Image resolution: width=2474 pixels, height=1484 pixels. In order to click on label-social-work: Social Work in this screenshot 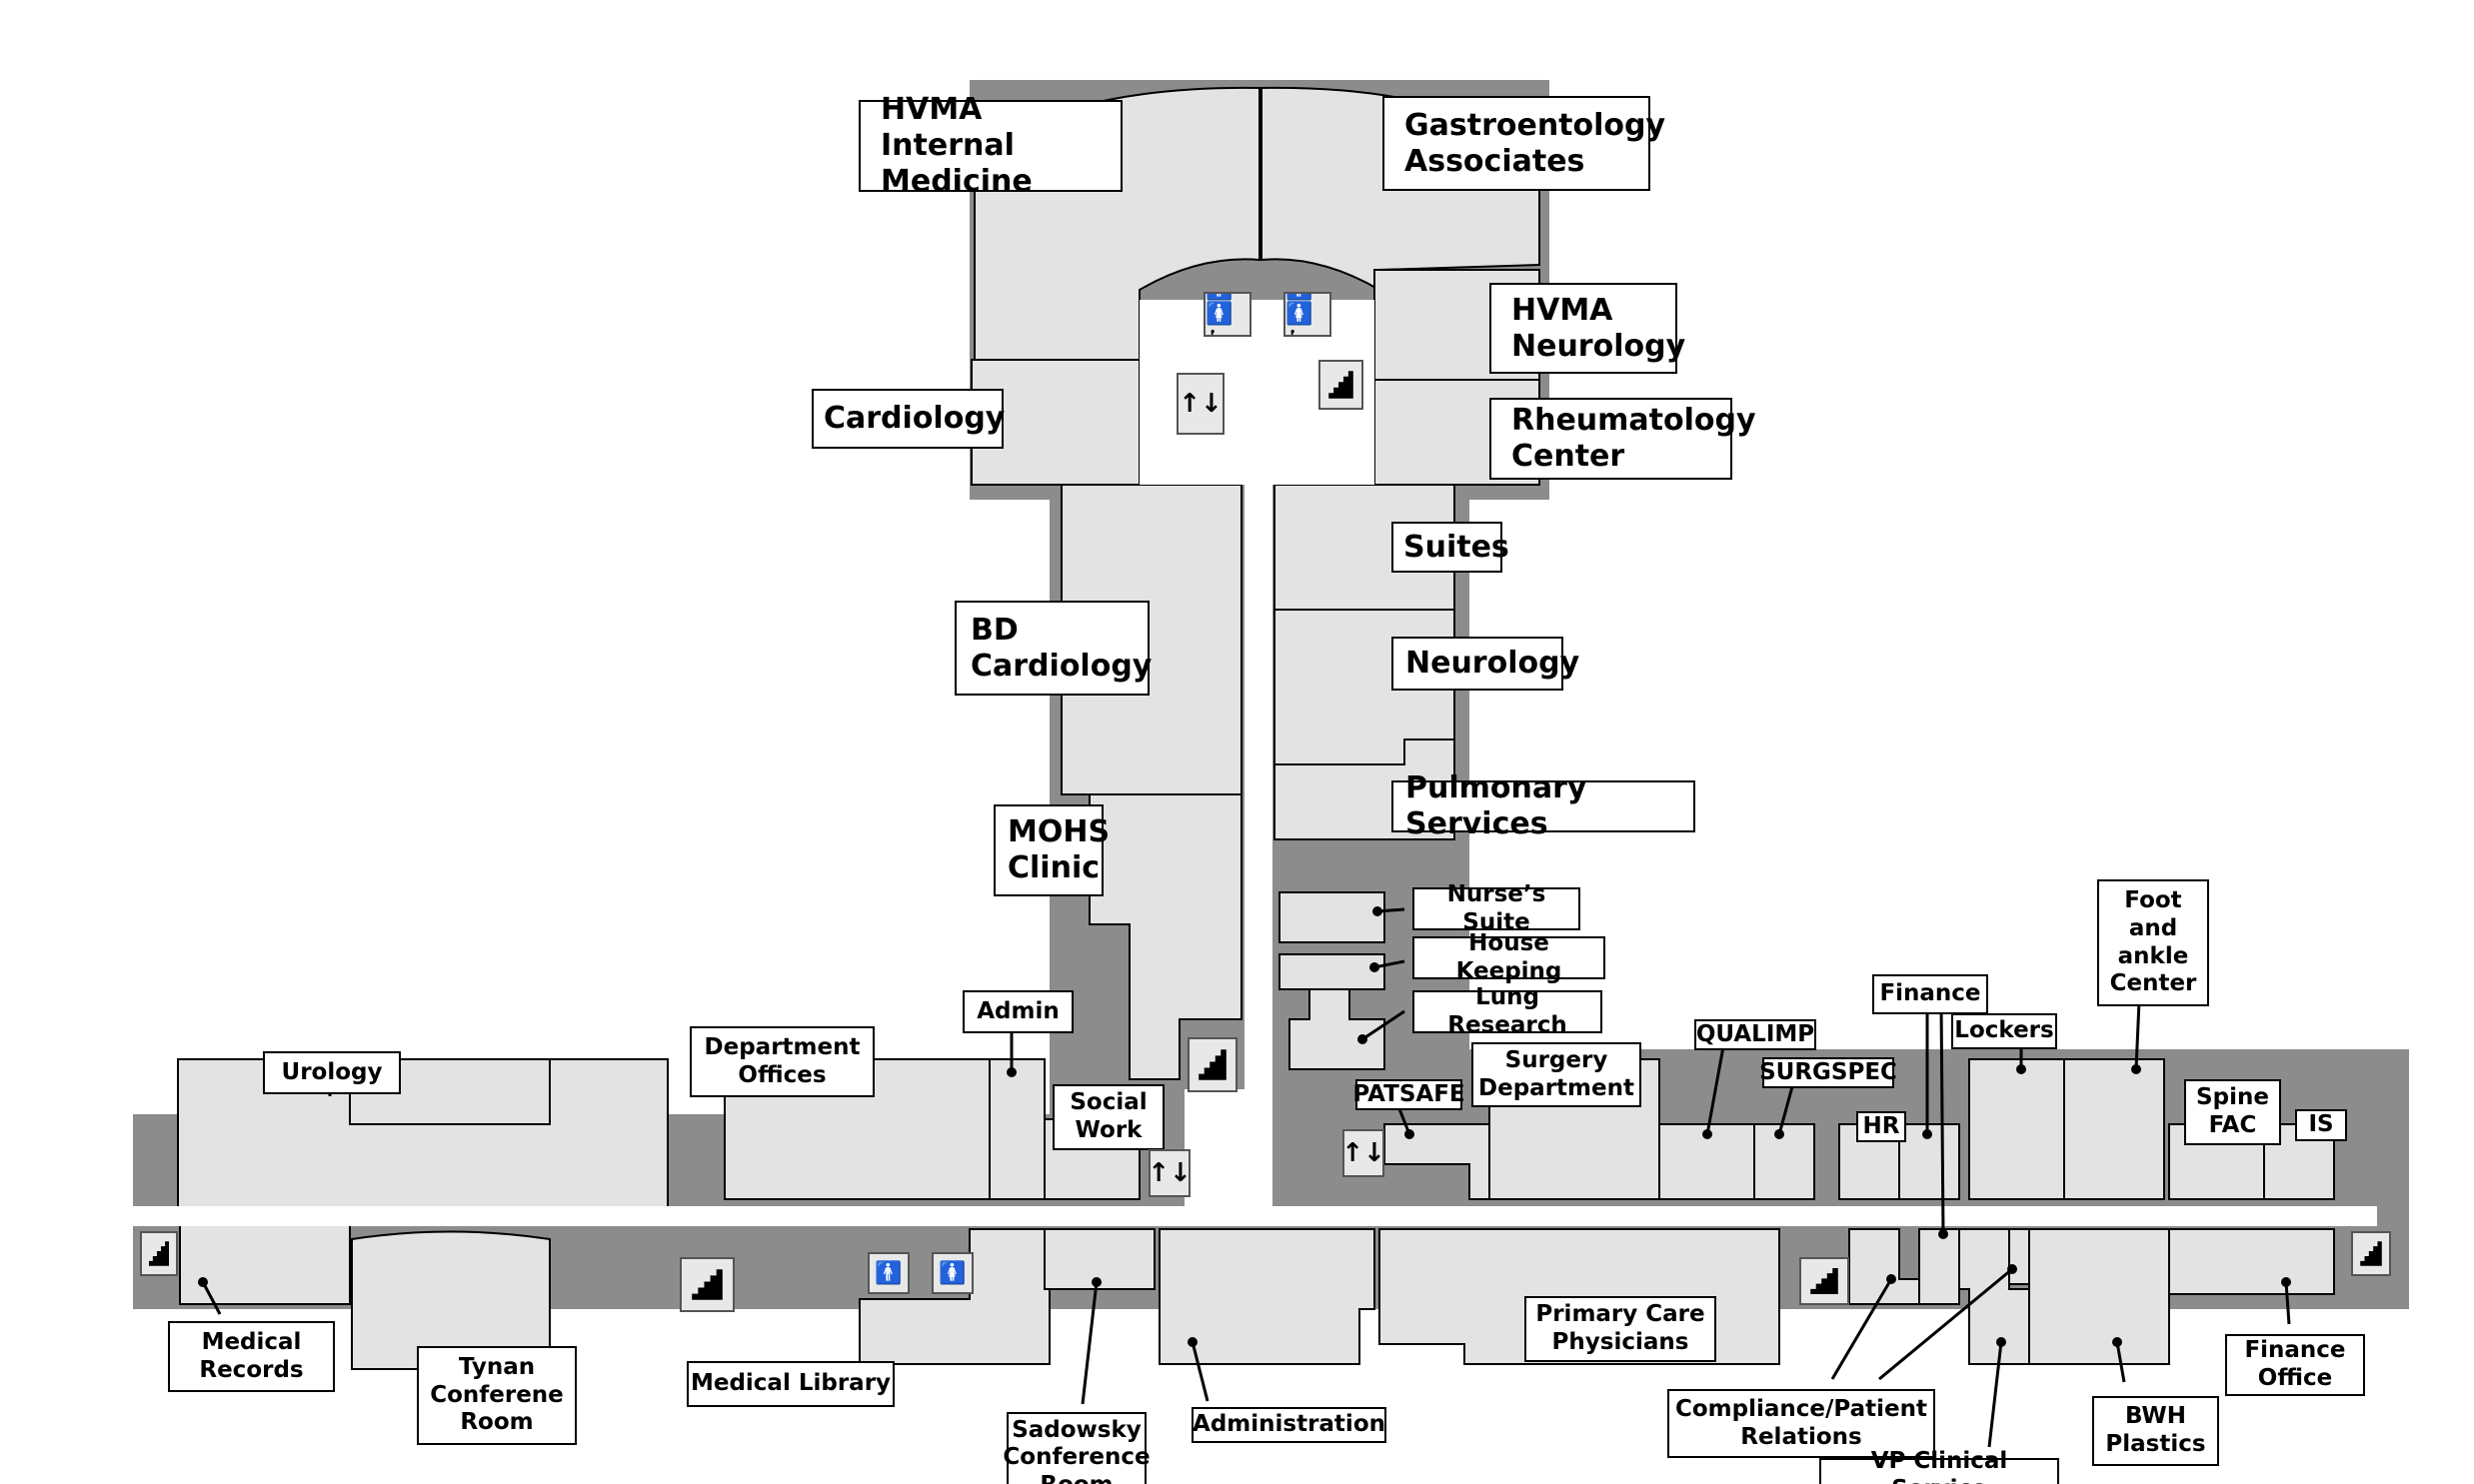, I will do `click(1109, 1117)`.